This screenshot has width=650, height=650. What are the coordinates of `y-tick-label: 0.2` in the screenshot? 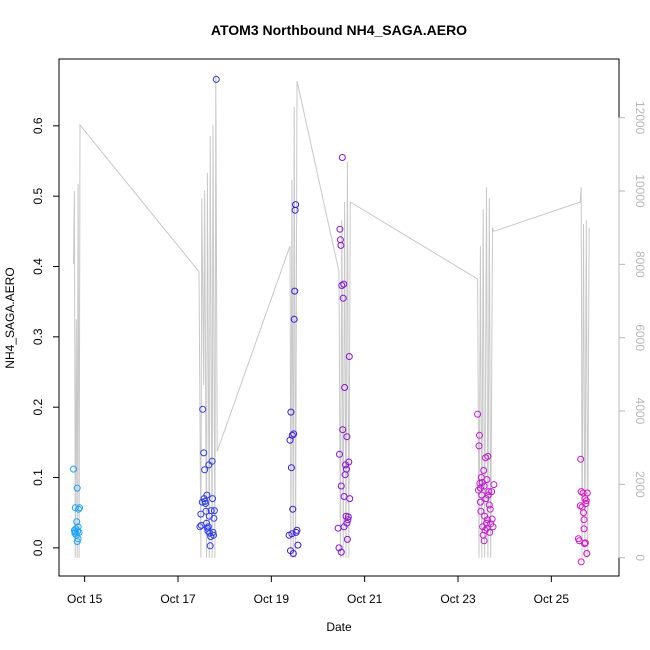 It's located at (38, 407).